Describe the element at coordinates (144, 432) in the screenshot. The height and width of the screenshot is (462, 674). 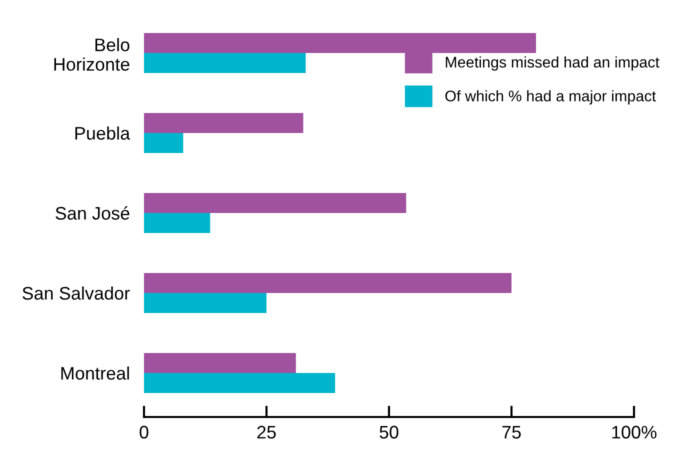
I see `x-tick-label: 0` at that location.